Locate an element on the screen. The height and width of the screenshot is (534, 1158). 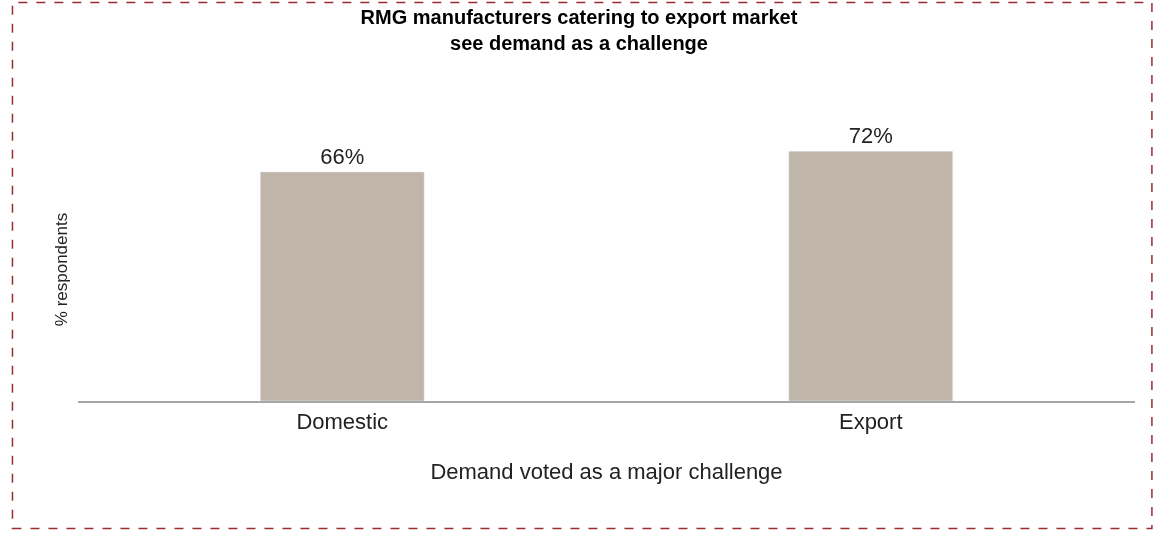
y-axis-title: % respondents is located at coordinates (61, 269).